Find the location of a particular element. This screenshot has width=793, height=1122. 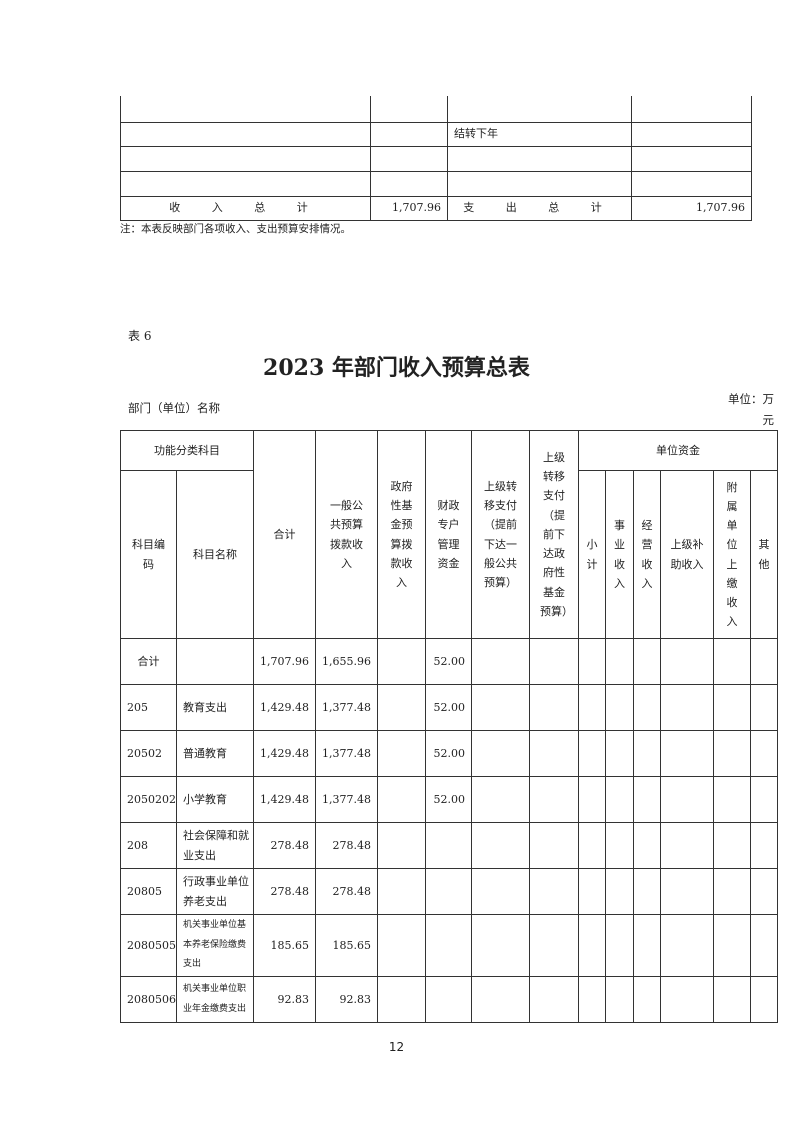

carryover-label: 结转下年 is located at coordinates (539, 134).